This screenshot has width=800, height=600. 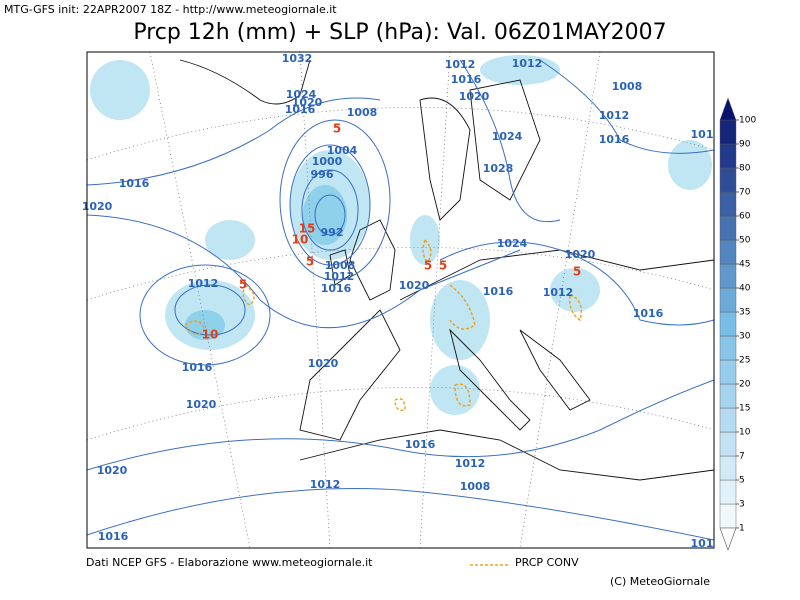 I want to click on colorbar-tick-label: 25, so click(x=744, y=361).